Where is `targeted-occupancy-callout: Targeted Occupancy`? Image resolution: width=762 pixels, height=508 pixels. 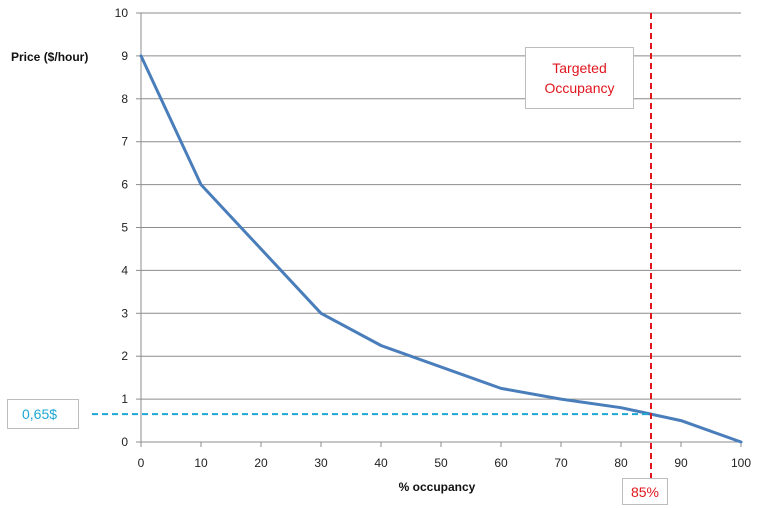 targeted-occupancy-callout: Targeted Occupancy is located at coordinates (579, 78).